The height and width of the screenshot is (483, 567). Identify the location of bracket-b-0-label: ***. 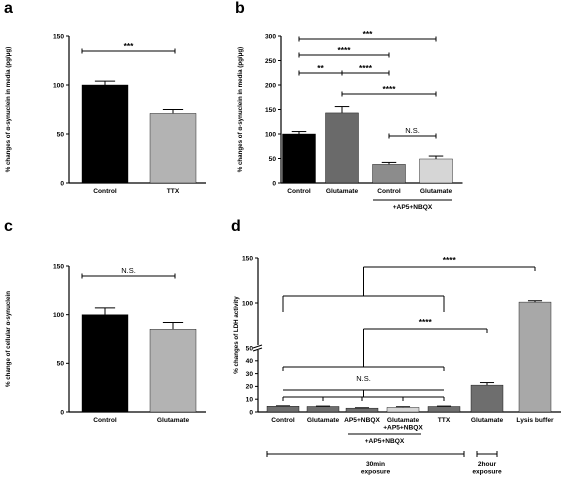
(368, 34).